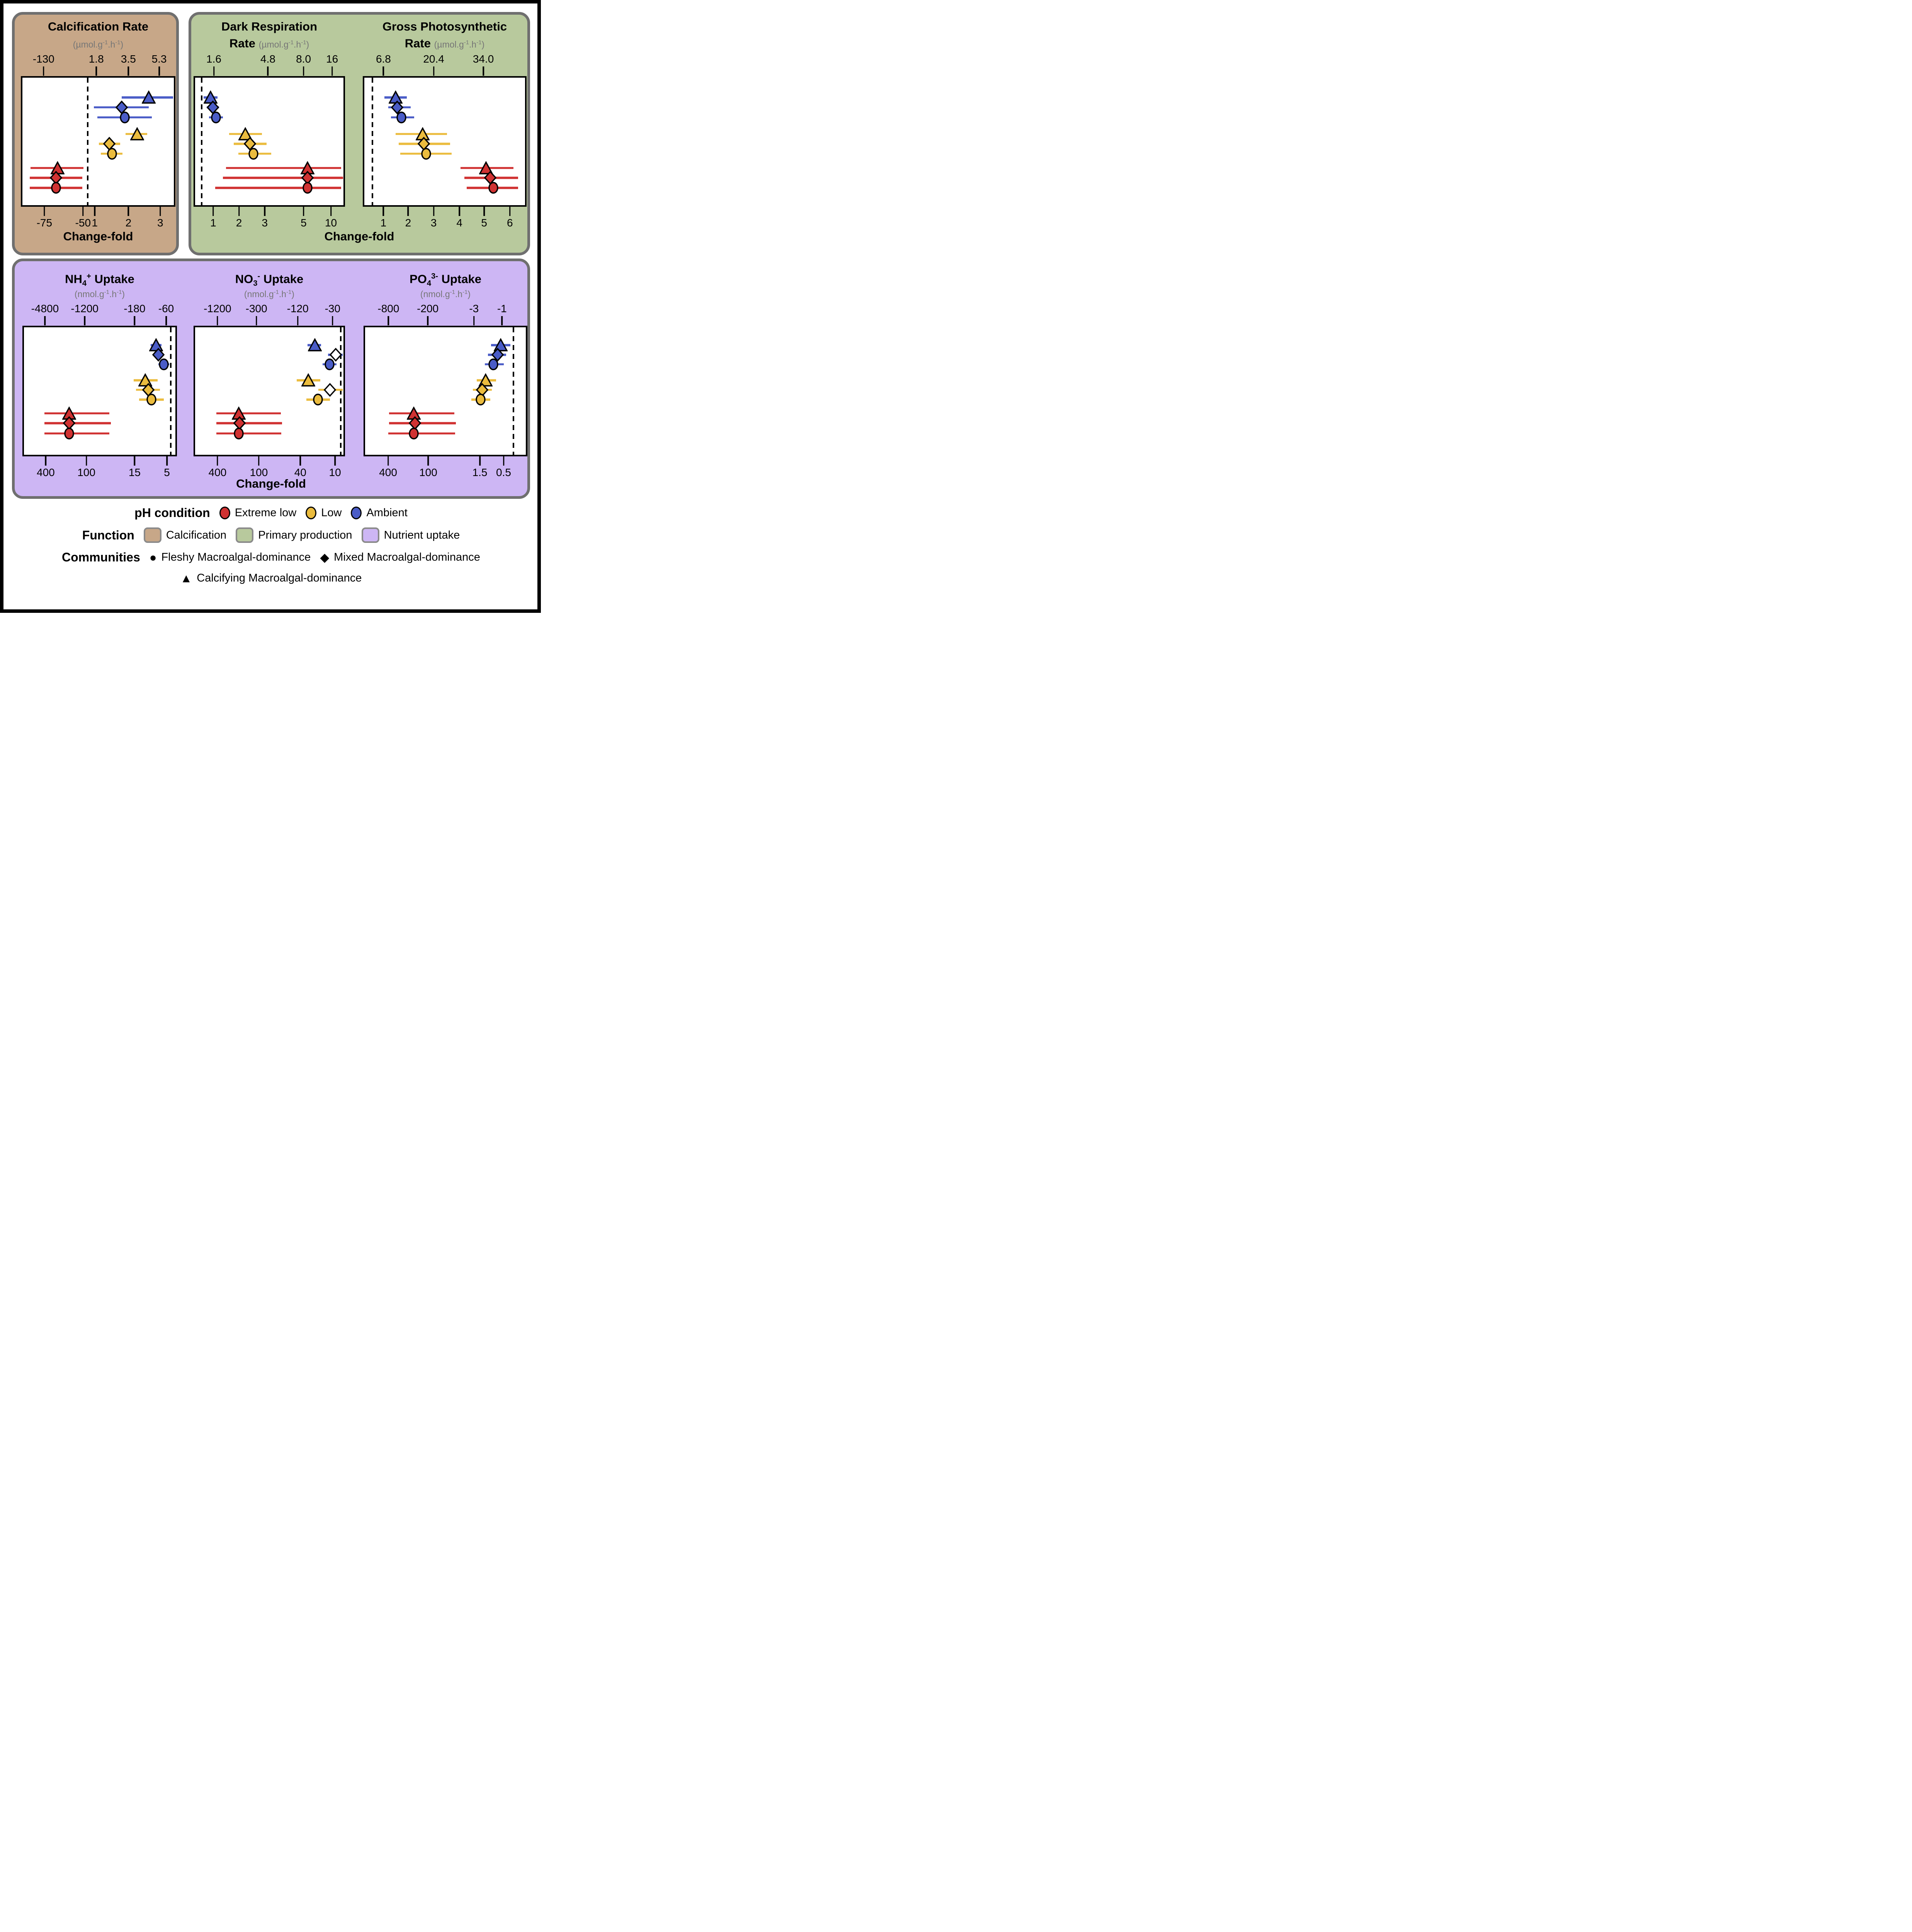  I want to click on axis-tick-label: 3, so click(160, 223).